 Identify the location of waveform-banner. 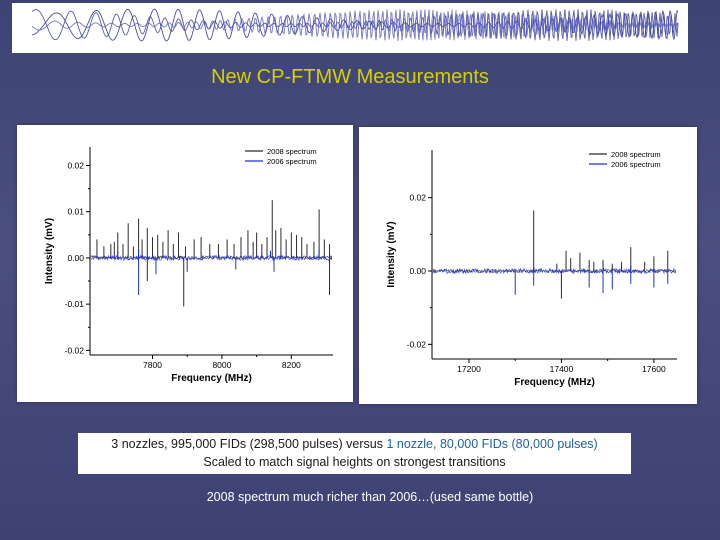
(350, 28).